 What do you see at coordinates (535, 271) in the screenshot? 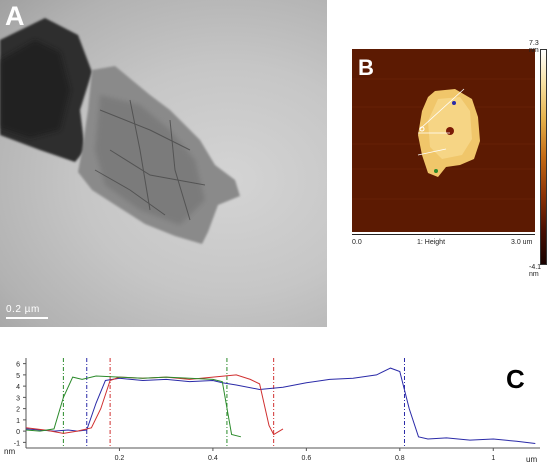
I see `colorbar-min-label: -4.1 nm` at bounding box center [535, 271].